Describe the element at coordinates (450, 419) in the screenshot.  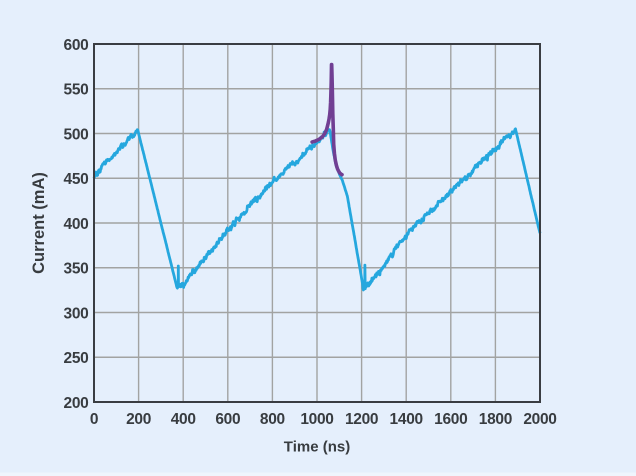
I see `svg-text: 1600` at that location.